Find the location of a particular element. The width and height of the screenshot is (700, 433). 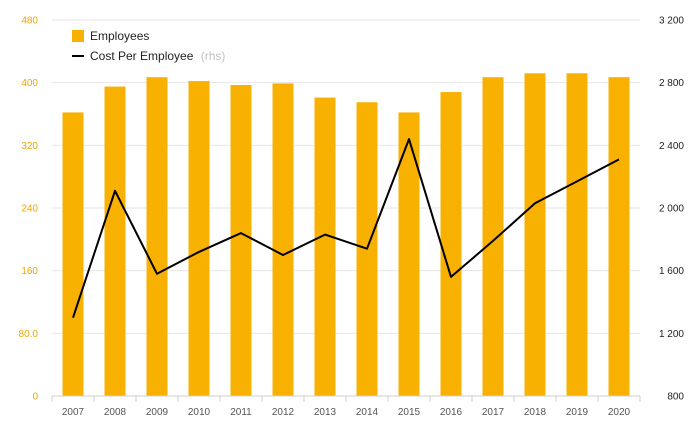

x-tick-label: 2018 is located at coordinates (535, 412).